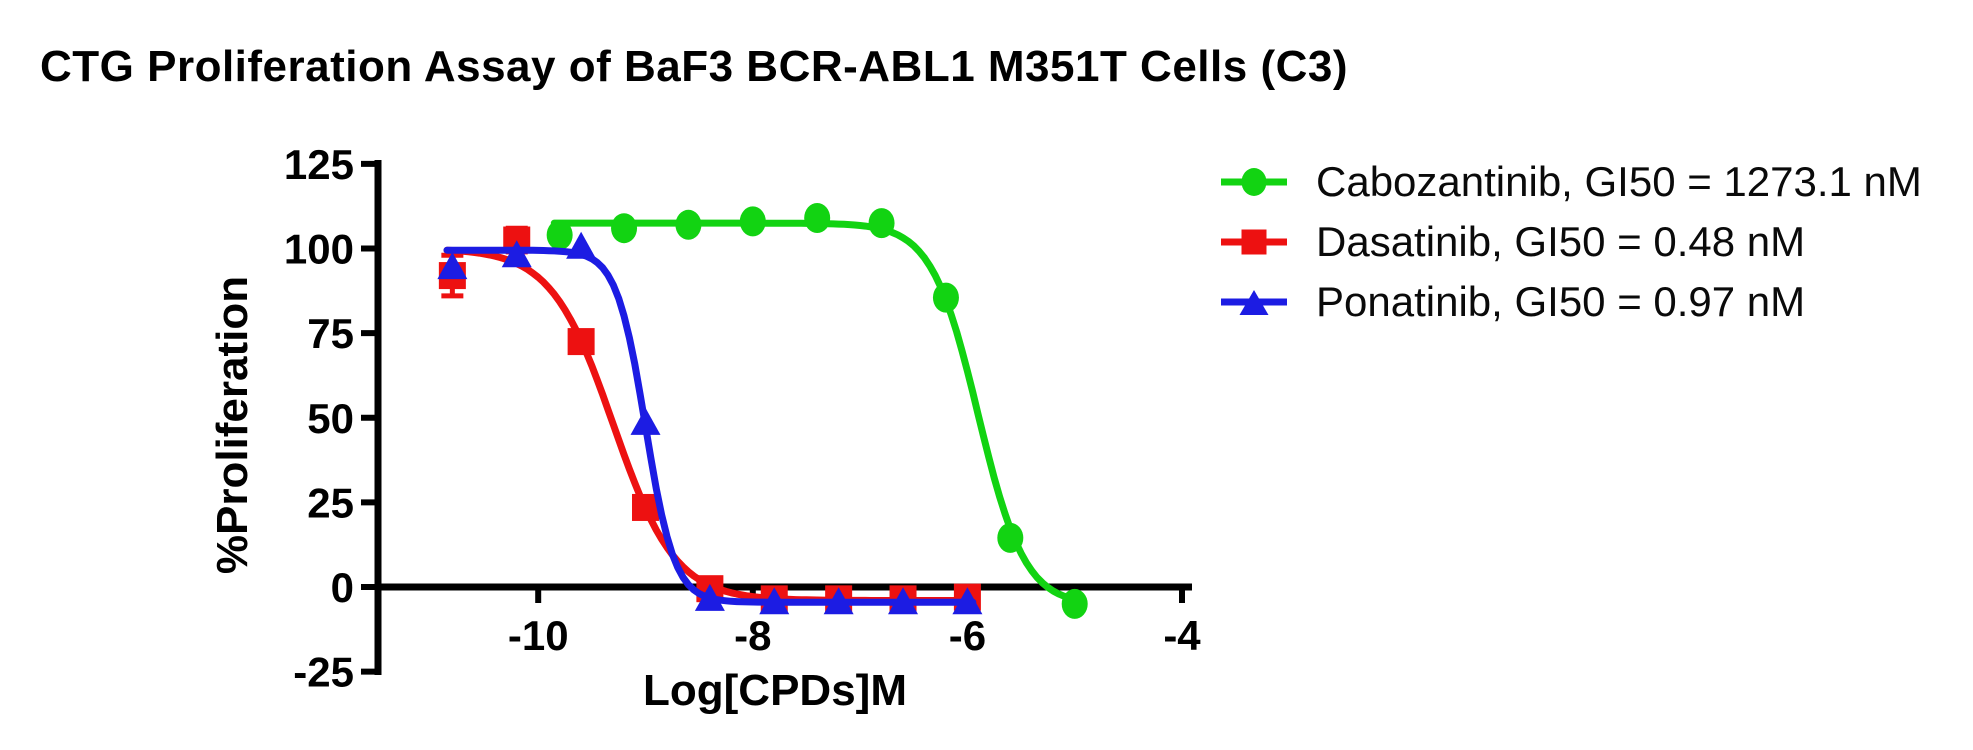  I want to click on legend-item-cabozantinib: Cabozantinib, GI50 = 1273.1 nM, so click(1570, 182).